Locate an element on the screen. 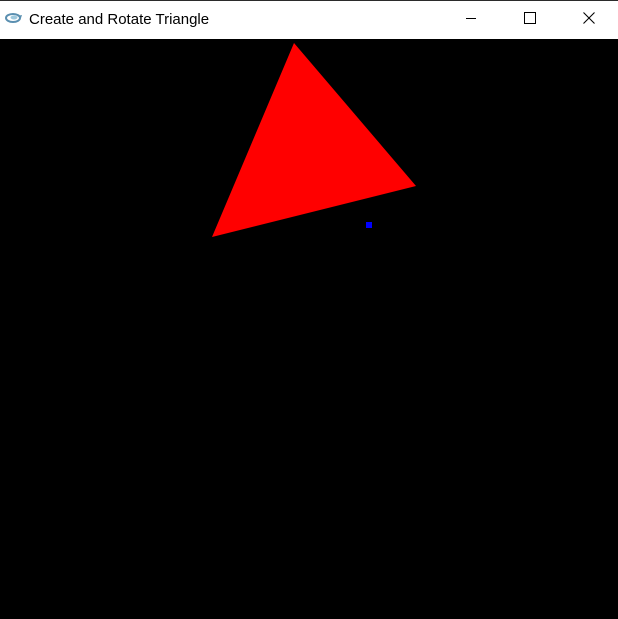 The height and width of the screenshot is (619, 618). minimize-icon is located at coordinates (471, 20).